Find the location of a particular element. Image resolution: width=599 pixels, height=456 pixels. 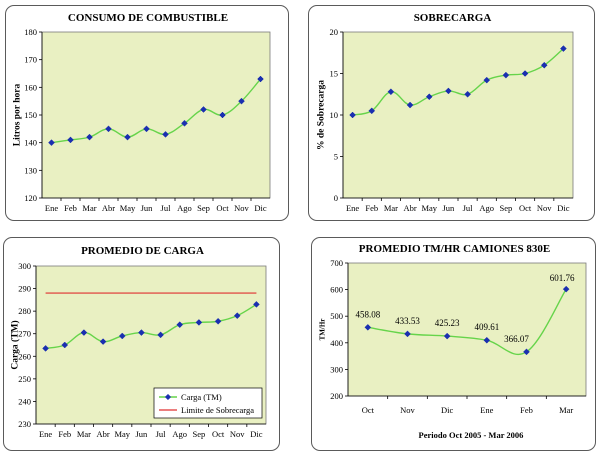

data-label: 458.08 is located at coordinates (367, 314).